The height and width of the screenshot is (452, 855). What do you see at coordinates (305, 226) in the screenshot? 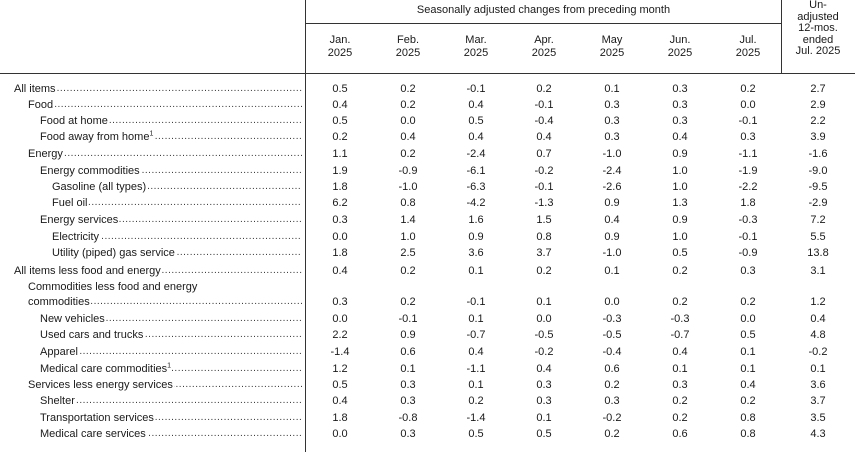
I see `label-column-divider` at bounding box center [305, 226].